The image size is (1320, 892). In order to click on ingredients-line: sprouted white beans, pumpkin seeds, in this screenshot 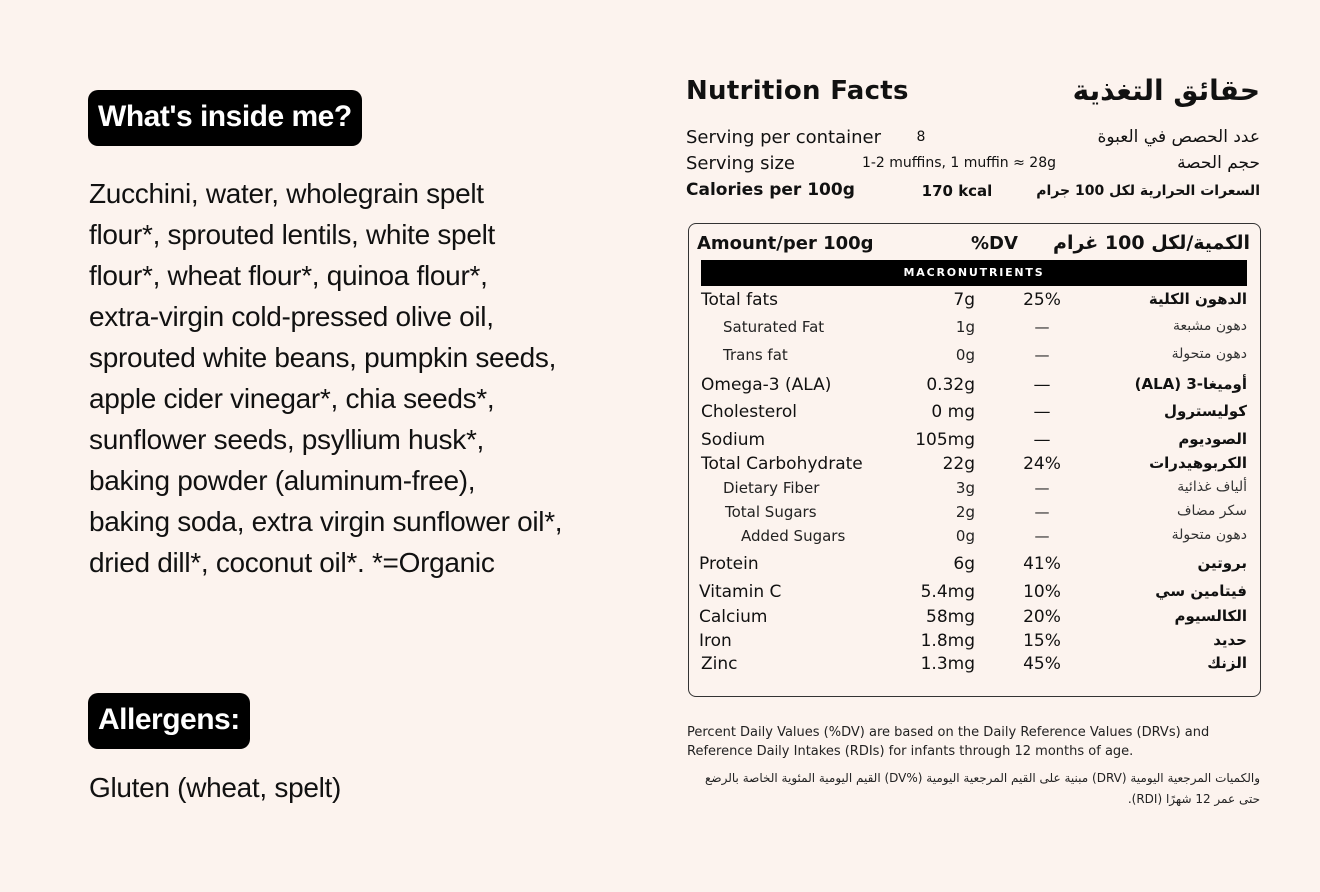, I will do `click(323, 357)`.